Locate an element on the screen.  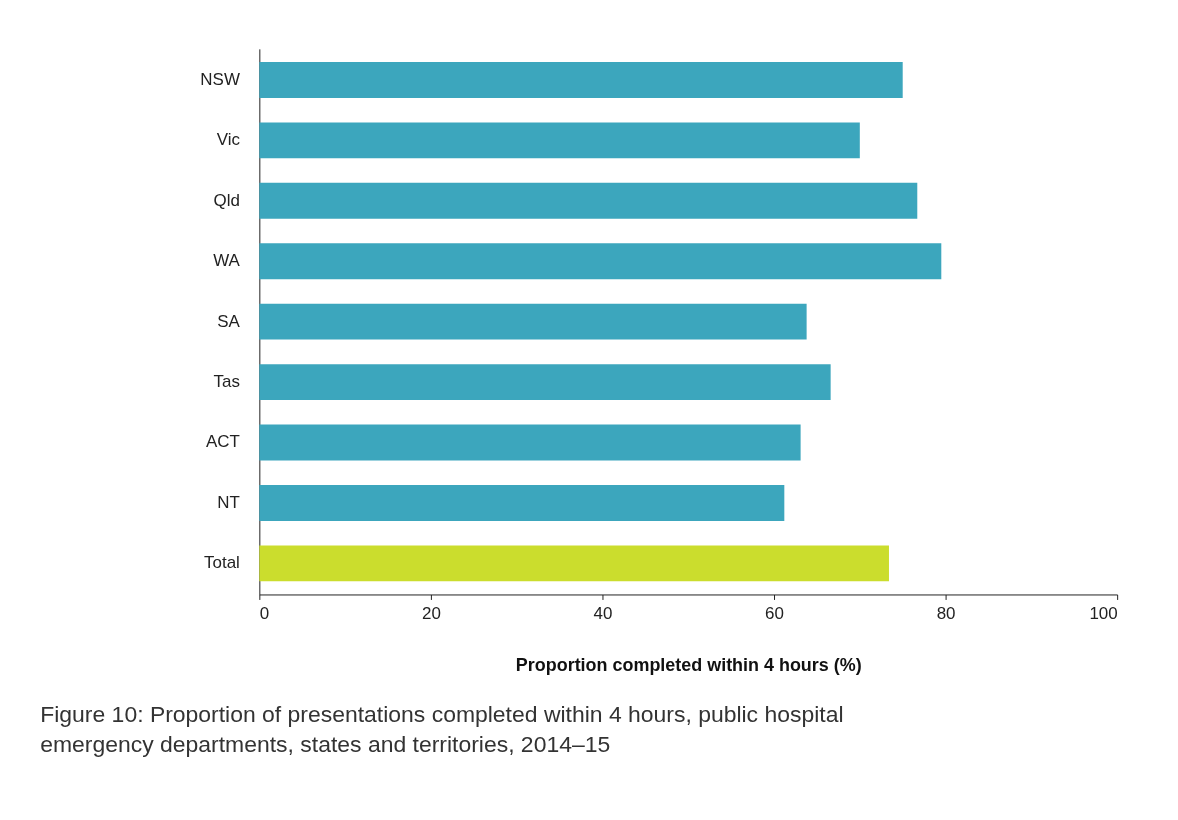
y-tick-label: Qld is located at coordinates (226, 200).